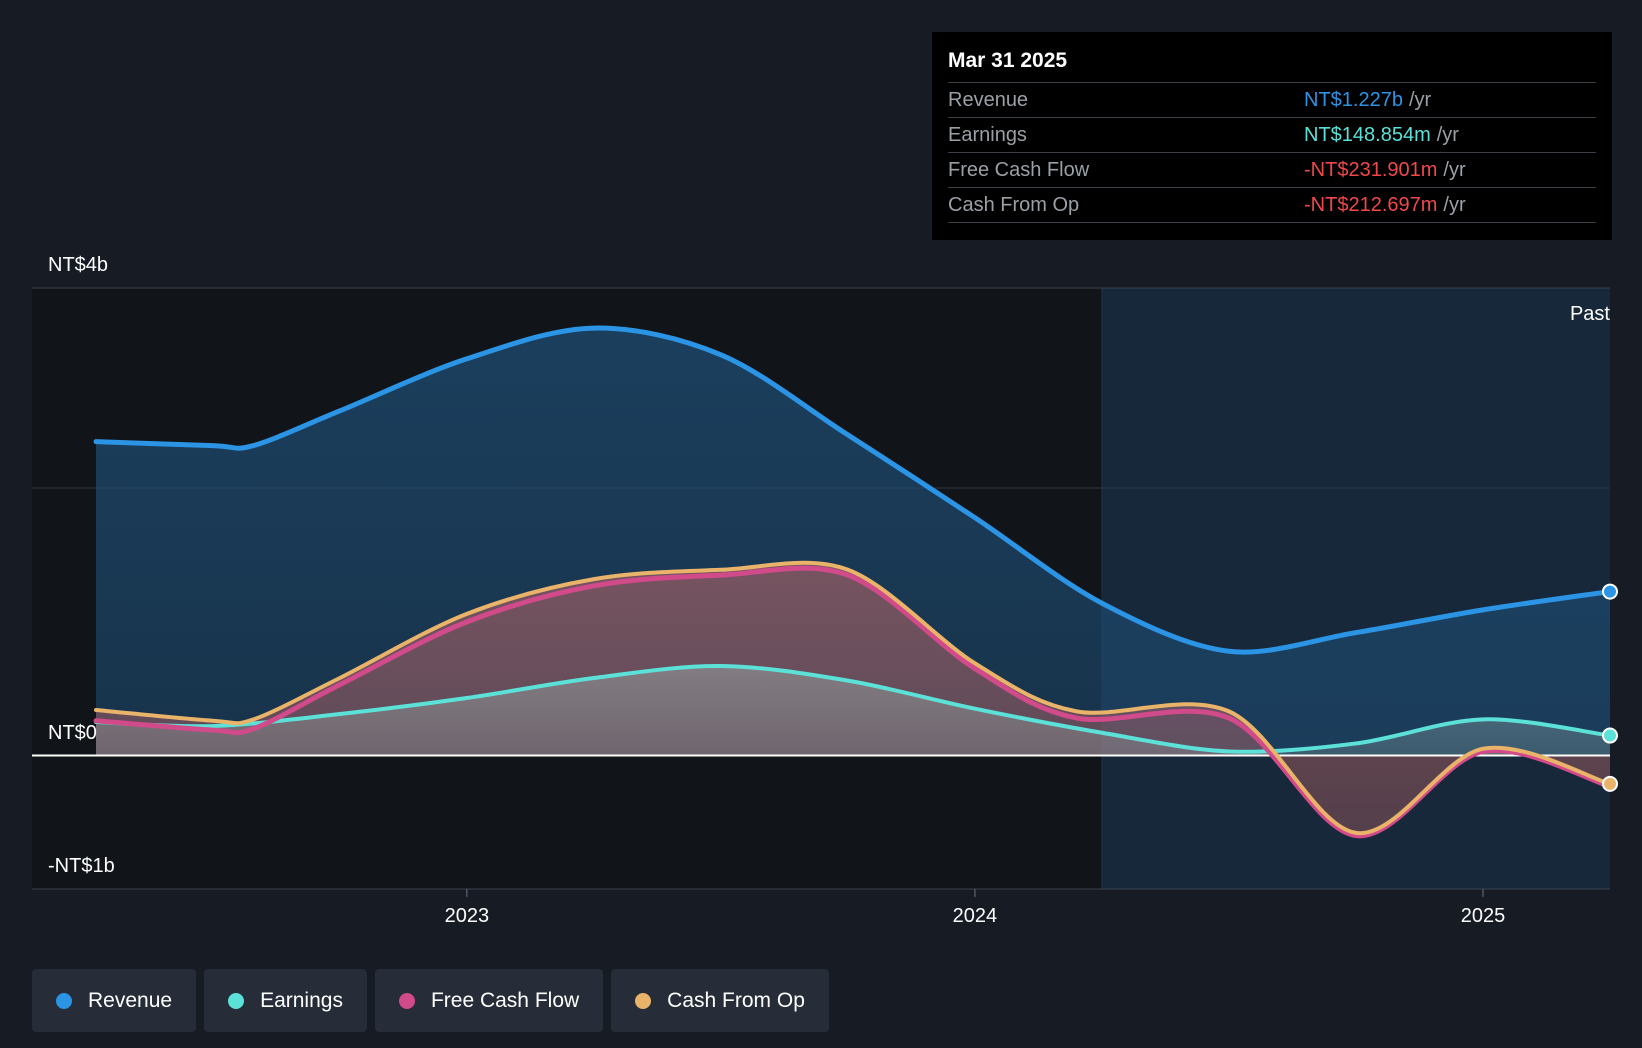 Image resolution: width=1642 pixels, height=1048 pixels. Describe the element at coordinates (1610, 591) in the screenshot. I see `revenue-end-dot` at that location.